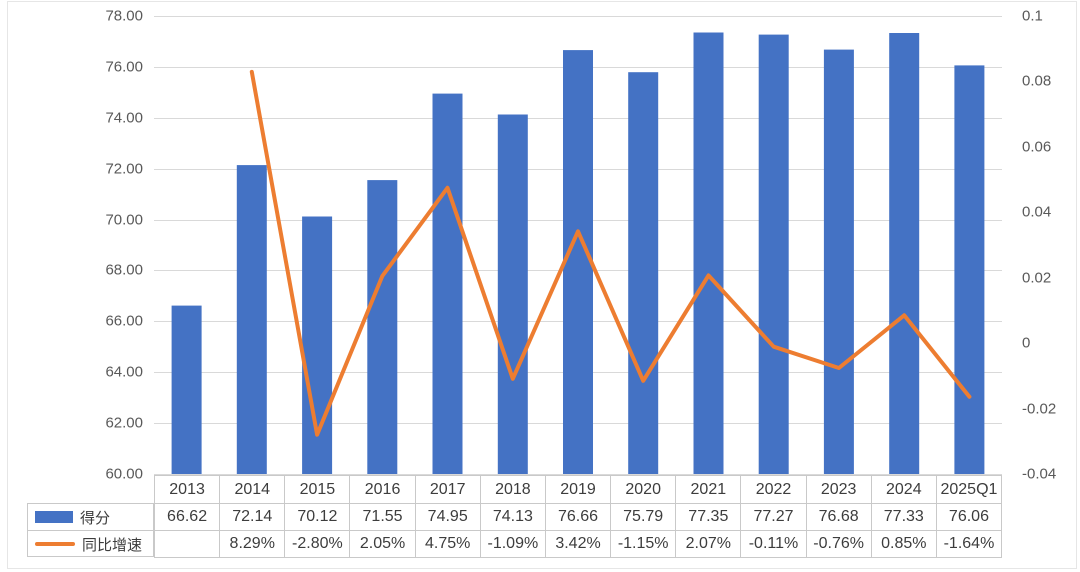 The width and height of the screenshot is (1080, 572). I want to click on year-cell: 2014, so click(253, 490).